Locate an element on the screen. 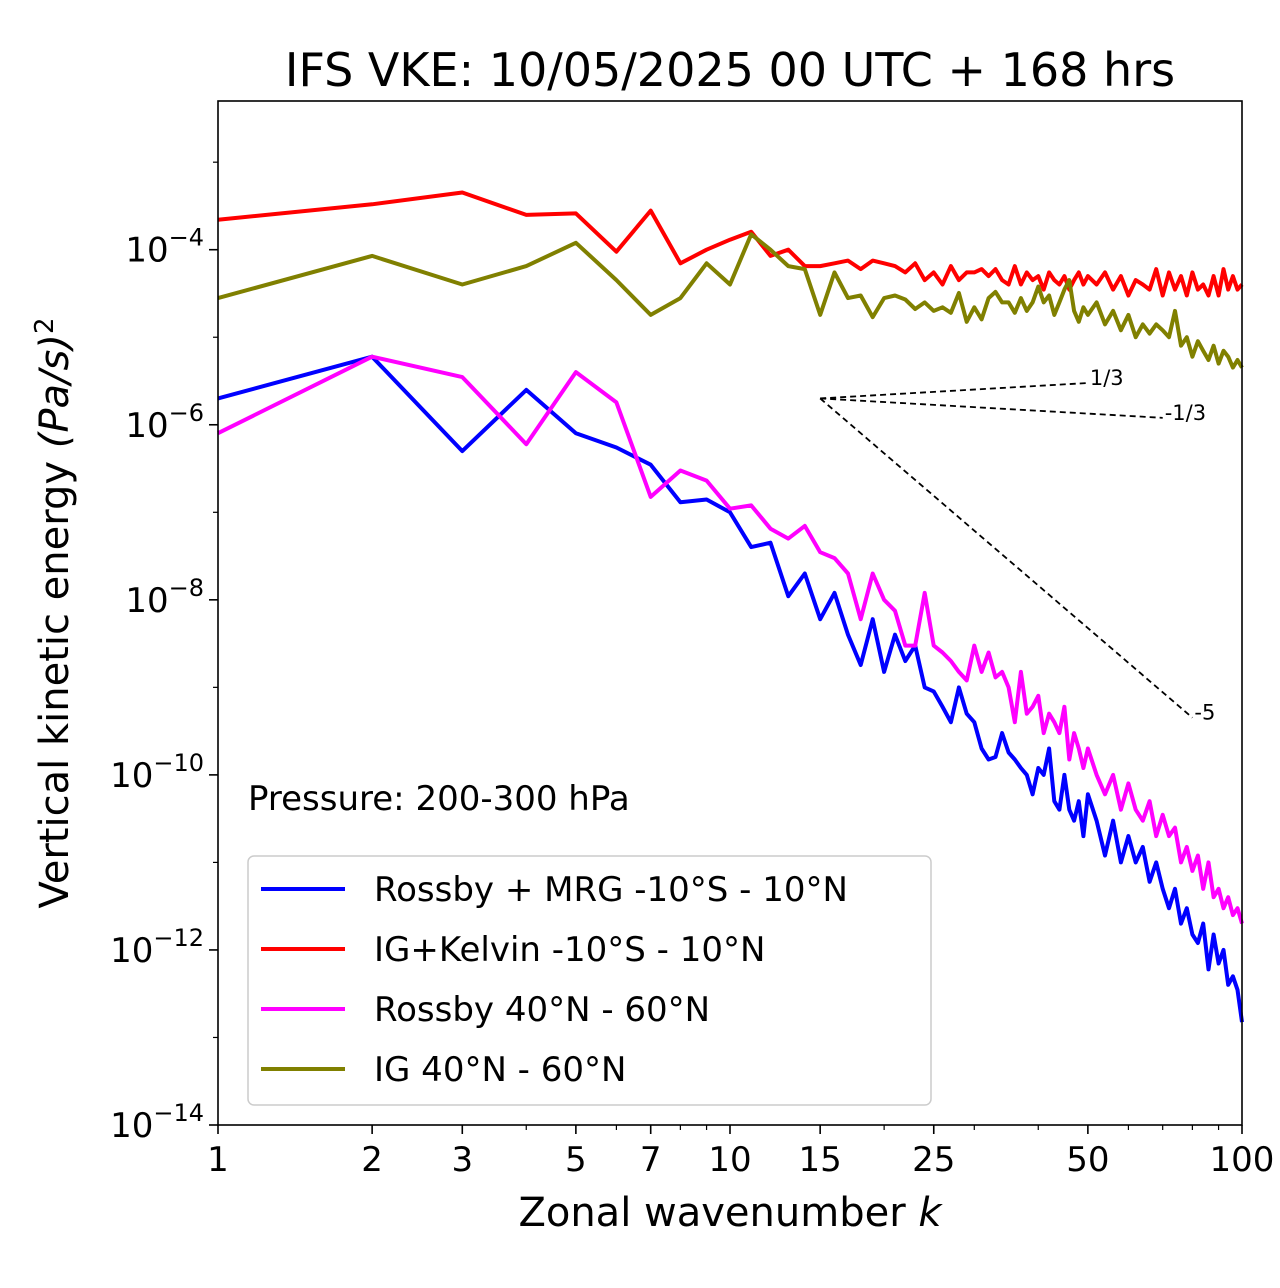 This screenshot has height=1288, width=1280. x-tick-label: 100 is located at coordinates (1242, 1160).